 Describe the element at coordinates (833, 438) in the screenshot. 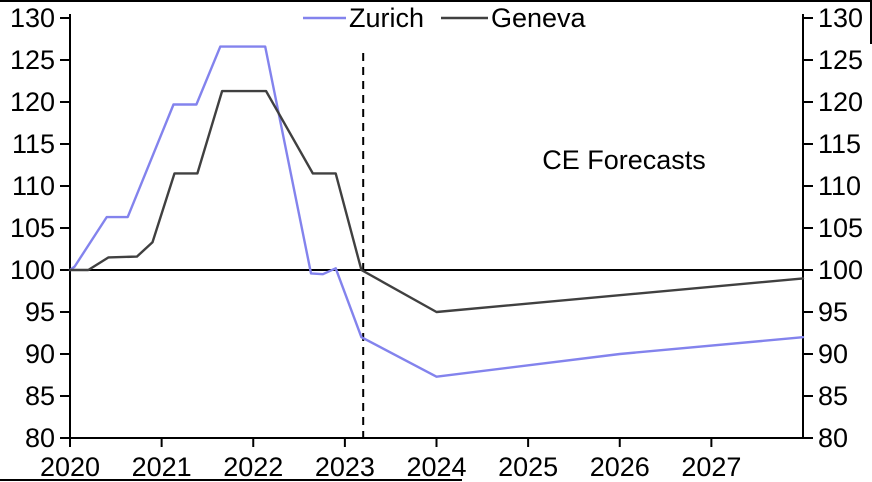

I see `y-axis-right-label: 80` at that location.